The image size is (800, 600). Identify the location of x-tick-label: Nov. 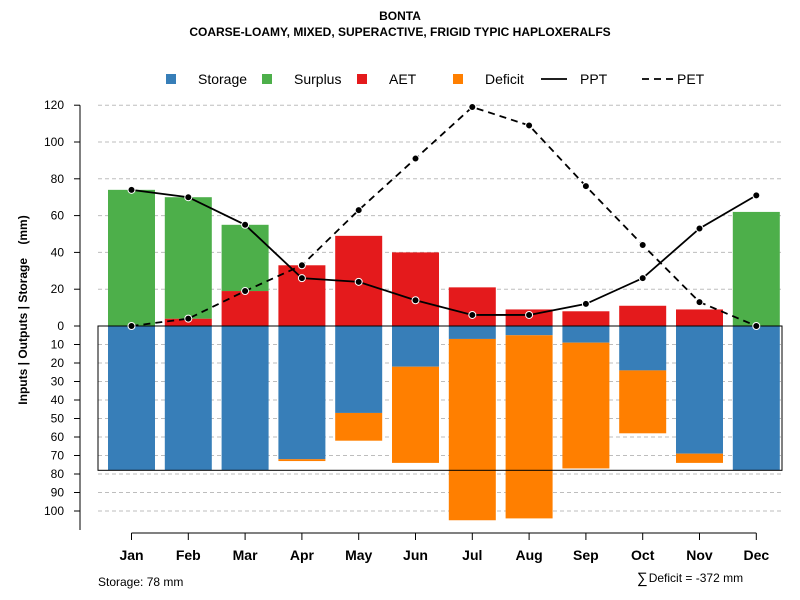
(699, 555).